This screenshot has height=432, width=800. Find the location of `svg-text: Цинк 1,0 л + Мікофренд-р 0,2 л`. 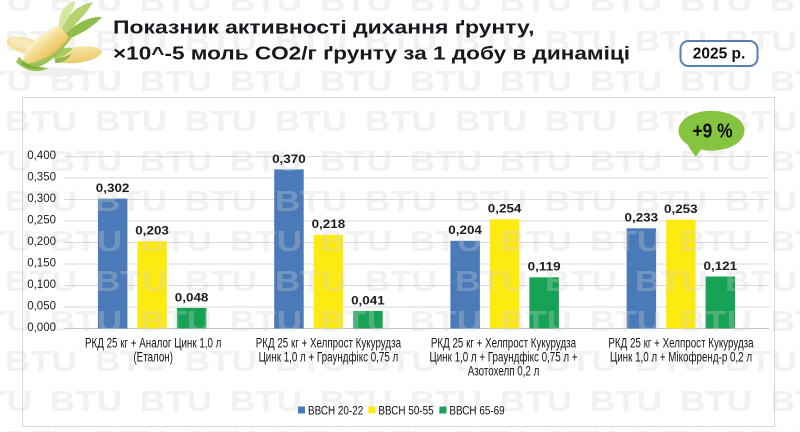

svg-text: Цинк 1,0 л + Мікофренд-р 0,2 л is located at coordinates (681, 357).